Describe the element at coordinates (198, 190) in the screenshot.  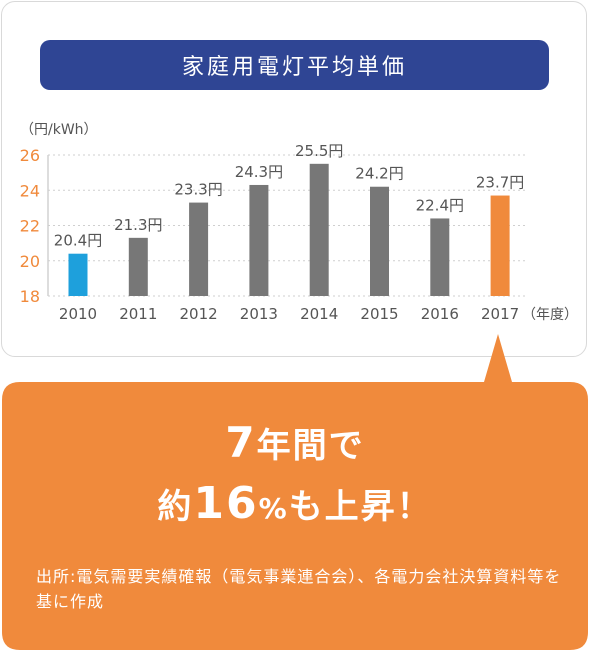
I see `data-label-2012: 23.3円` at that location.